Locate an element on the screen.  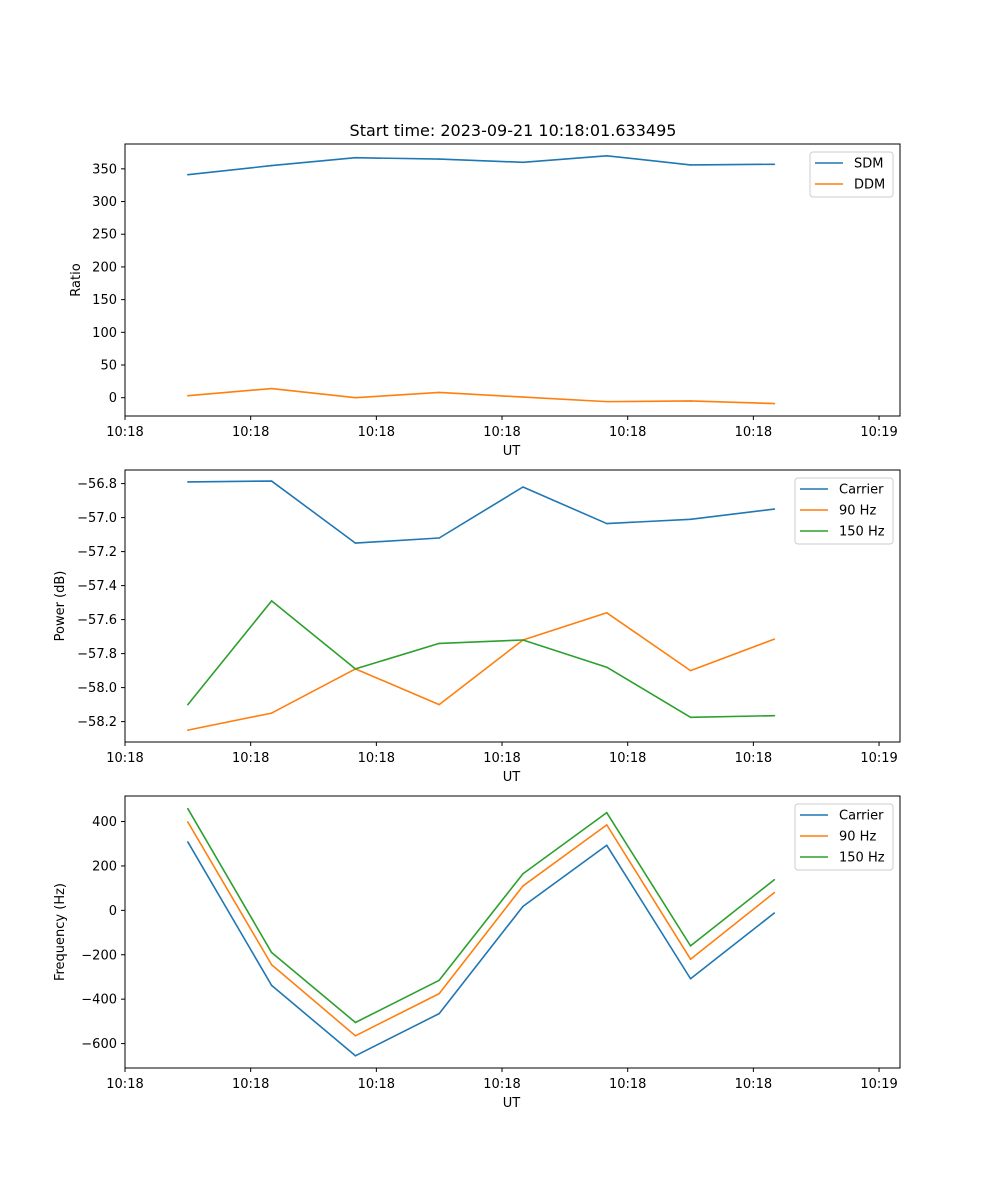
y-tick-label: −57.4 is located at coordinates (97, 586).